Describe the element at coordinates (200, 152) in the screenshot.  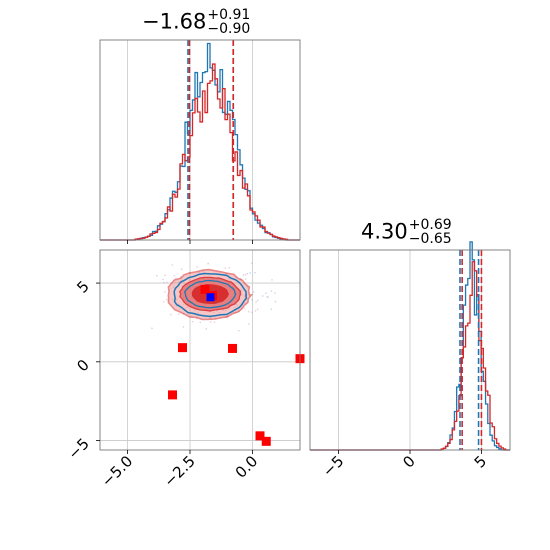
I see `param1-hist-red` at that location.